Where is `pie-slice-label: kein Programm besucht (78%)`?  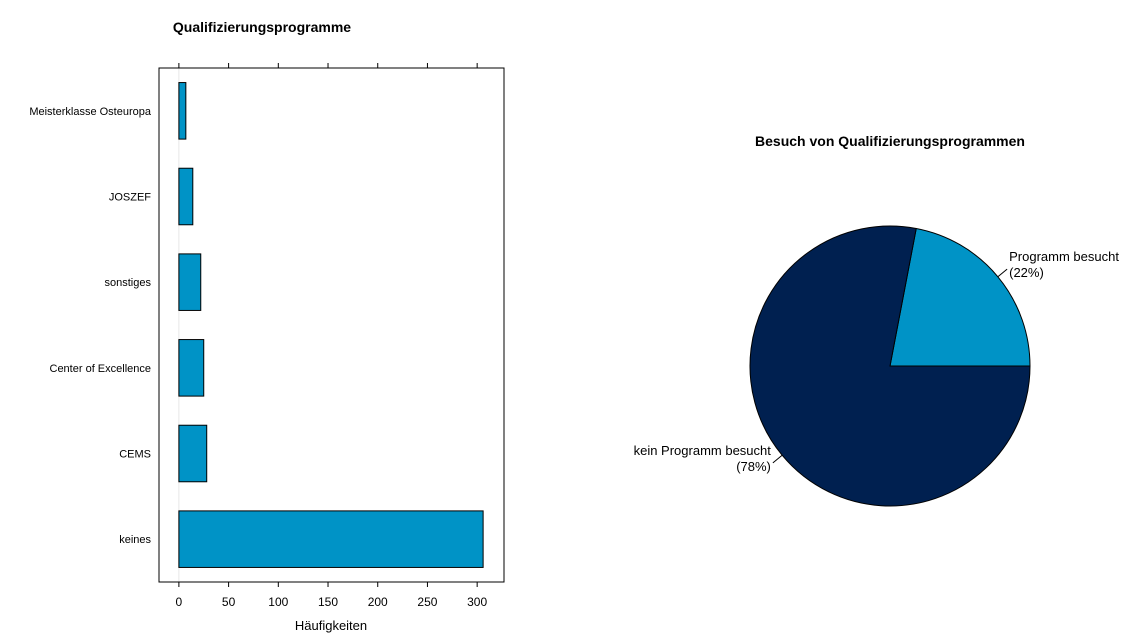 pie-slice-label: kein Programm besucht (78%) is located at coordinates (703, 458).